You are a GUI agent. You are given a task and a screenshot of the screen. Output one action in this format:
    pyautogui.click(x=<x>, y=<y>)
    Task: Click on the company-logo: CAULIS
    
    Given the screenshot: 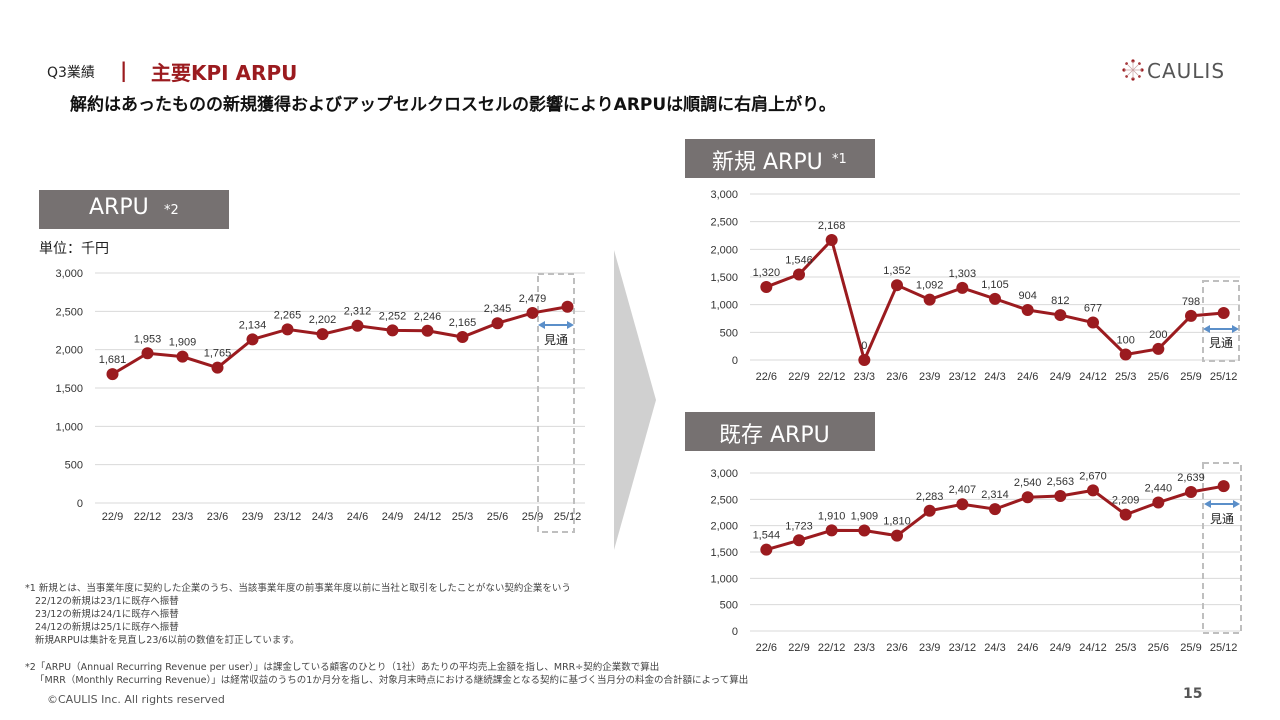 What is the action you would take?
    pyautogui.click(x=1181, y=71)
    